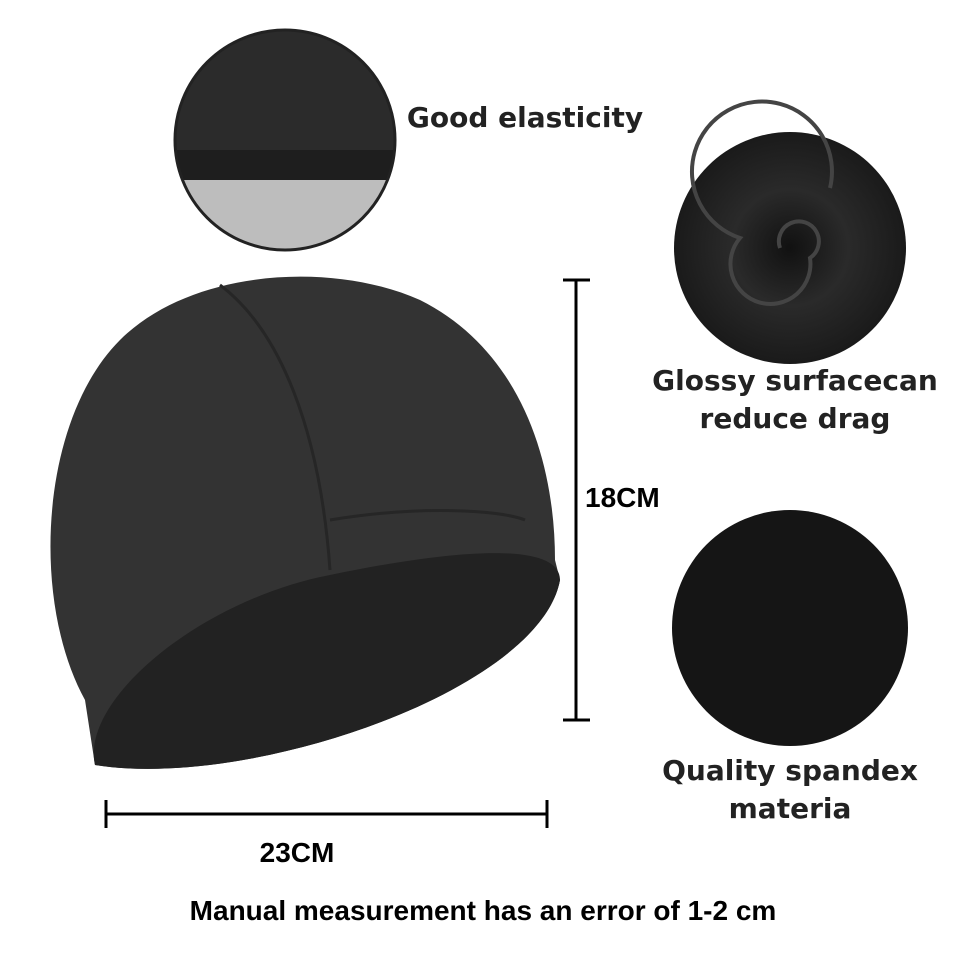 Image resolution: width=960 pixels, height=960 pixels. What do you see at coordinates (795, 418) in the screenshot?
I see `line: reduce drag` at bounding box center [795, 418].